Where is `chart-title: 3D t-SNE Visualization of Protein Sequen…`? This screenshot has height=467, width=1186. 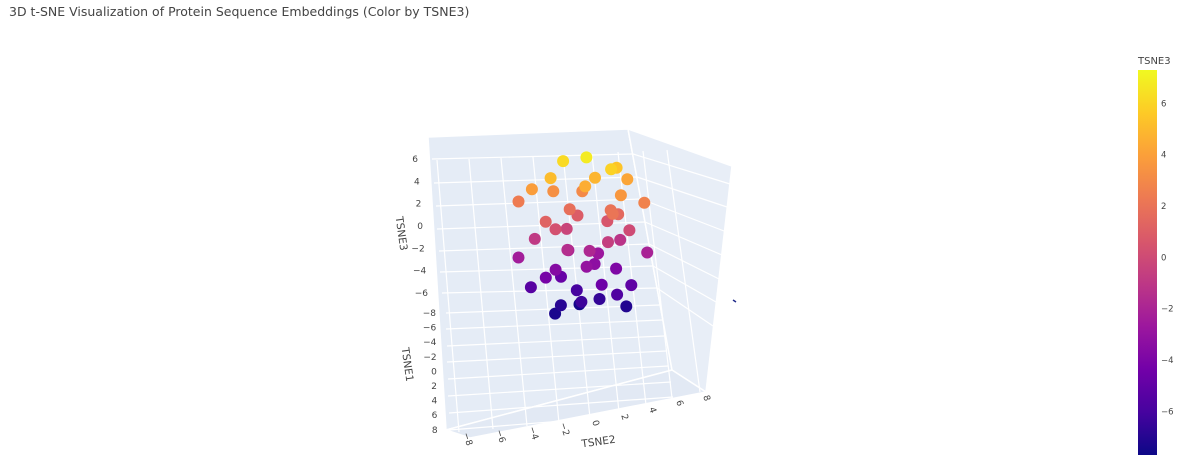
chart-title: 3D t-SNE Visualization of Protein Sequen… is located at coordinates (239, 11).